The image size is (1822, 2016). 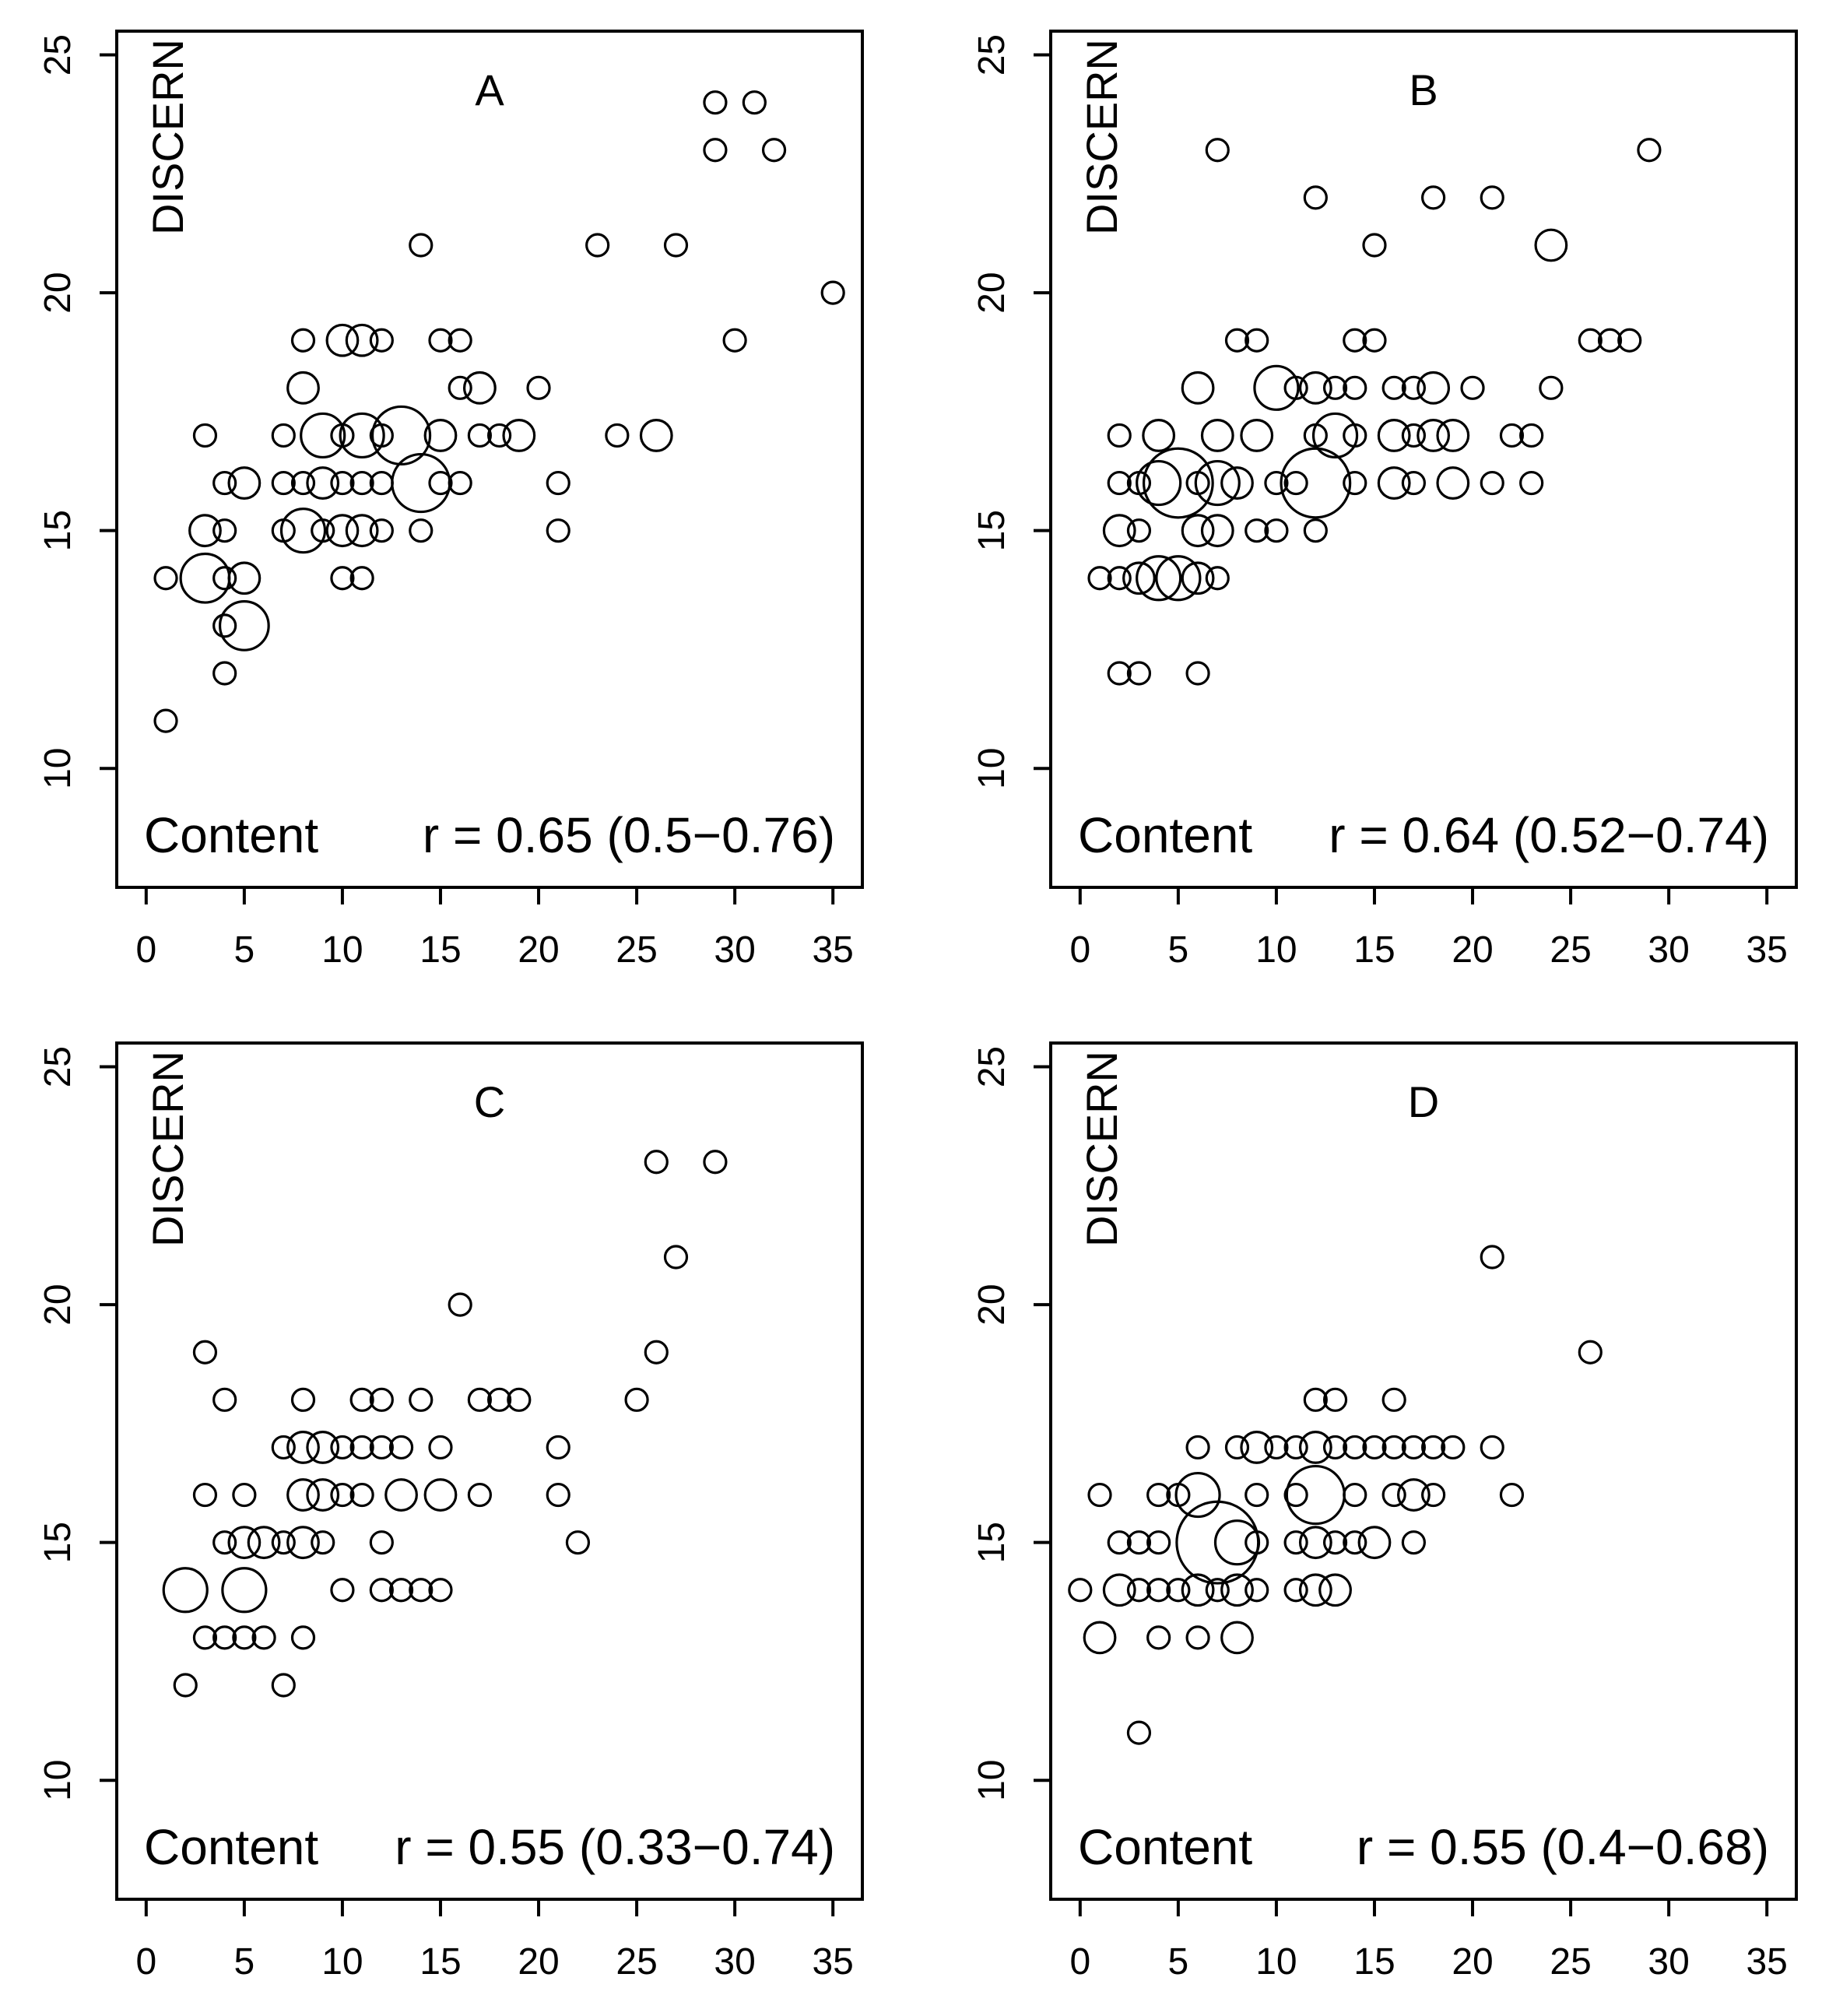 What do you see at coordinates (440, 950) in the screenshot?
I see `x-tick-label-a: 15` at bounding box center [440, 950].